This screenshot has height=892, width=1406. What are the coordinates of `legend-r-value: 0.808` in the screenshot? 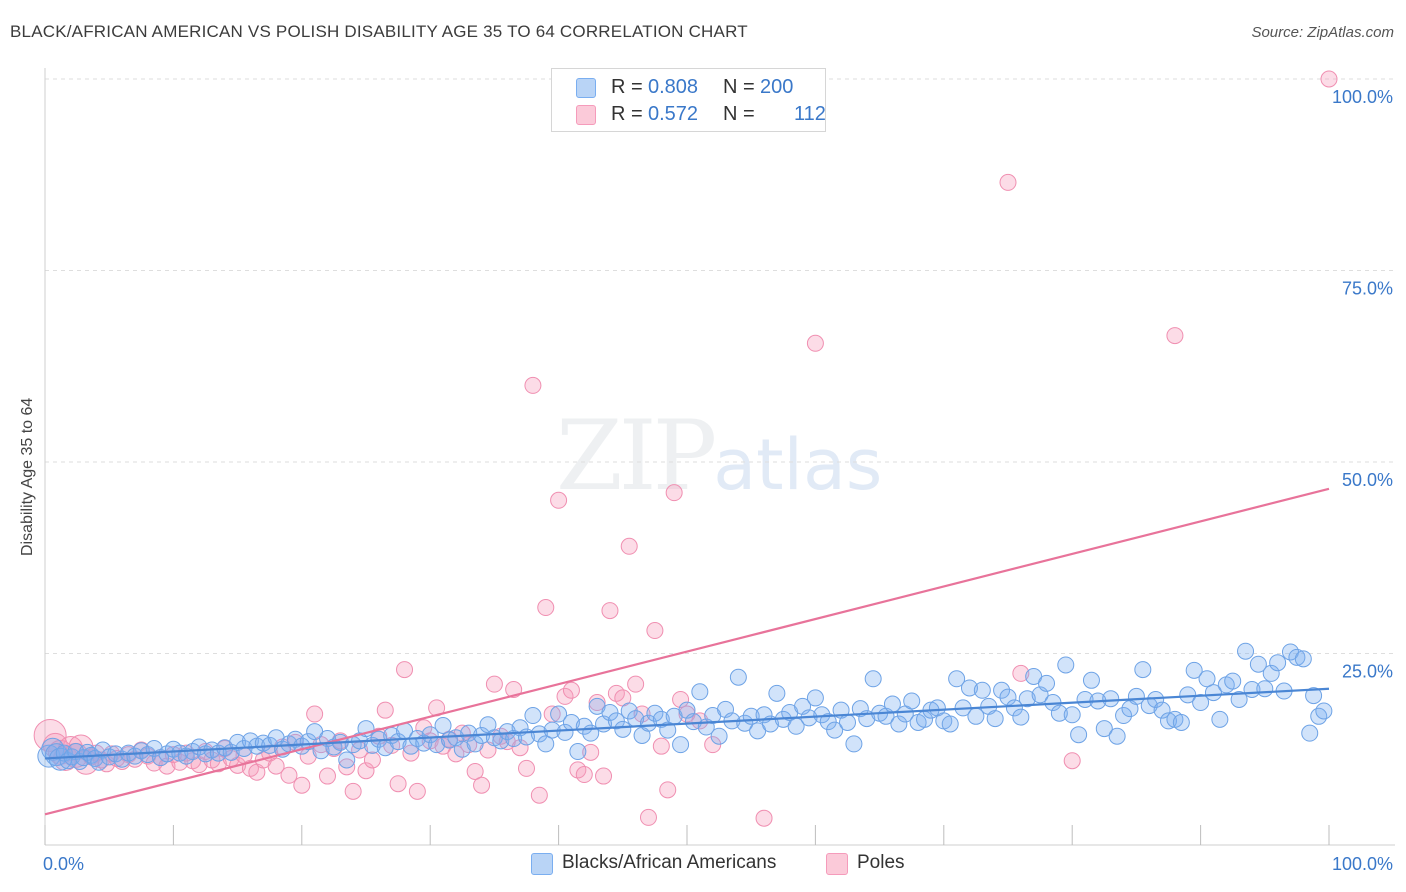 It's located at (673, 87).